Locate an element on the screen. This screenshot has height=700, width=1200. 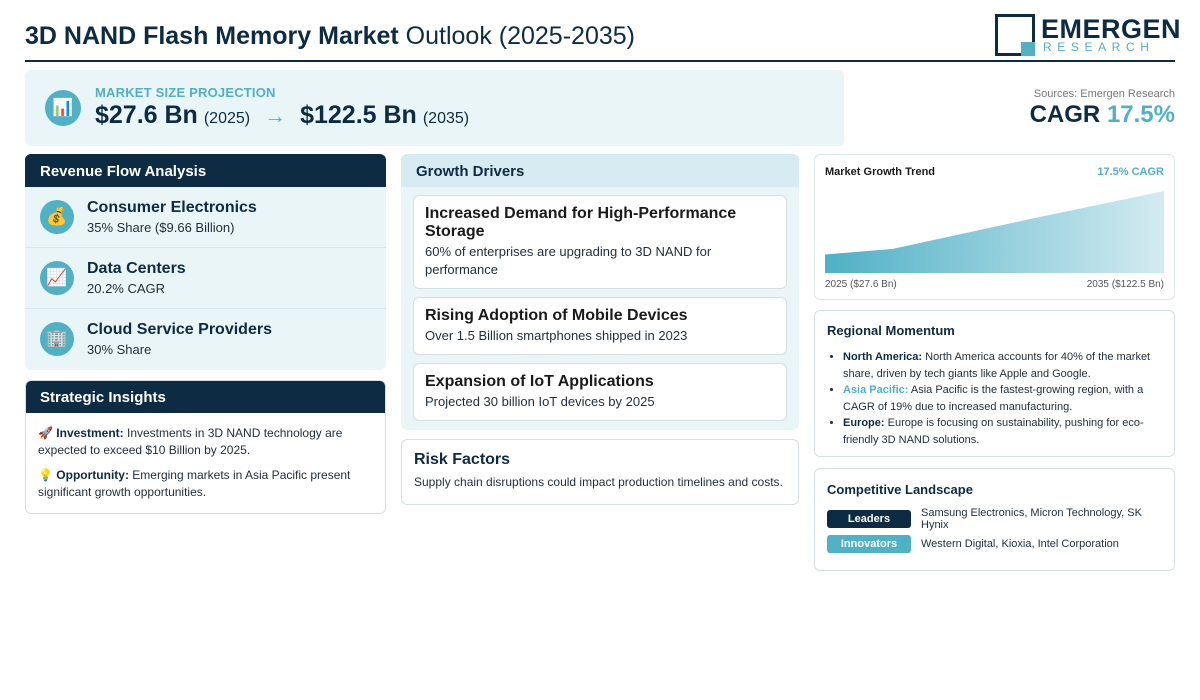
trend-title: Market Growth Trend is located at coordinates (880, 172).